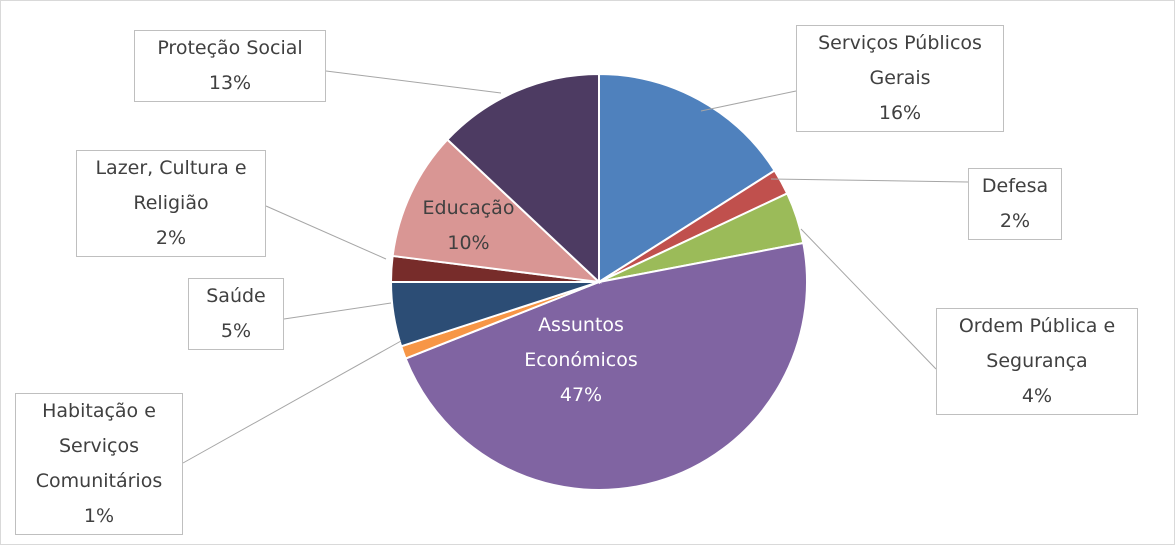 The image size is (1175, 545). I want to click on category-name: Habitação e Serviços Comunitários, so click(99, 446).